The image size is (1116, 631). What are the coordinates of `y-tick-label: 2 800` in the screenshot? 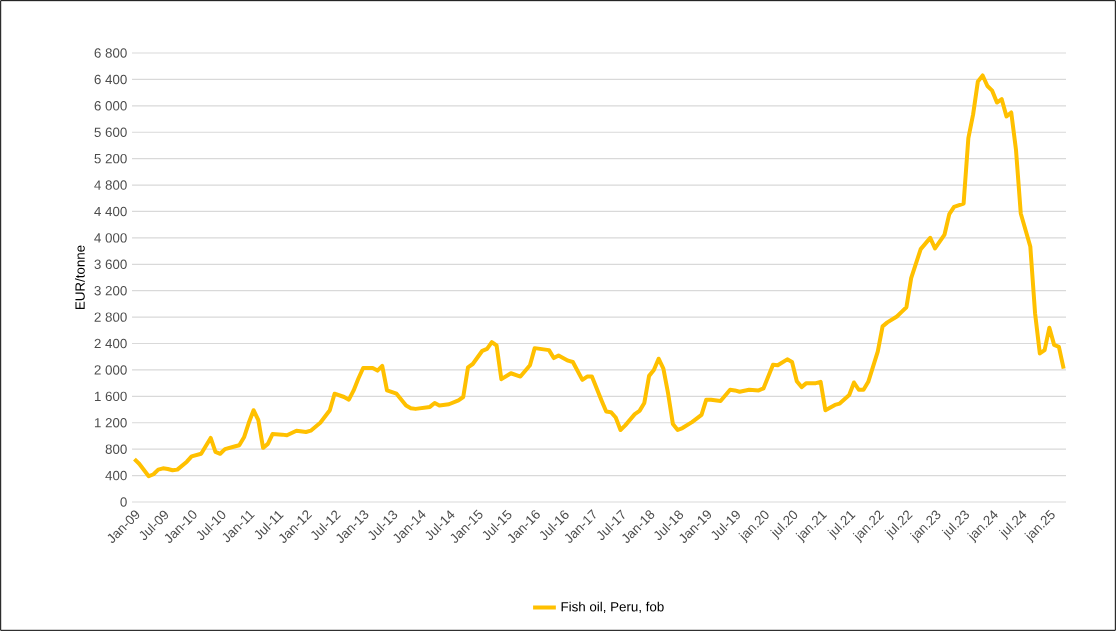 It's located at (110, 317).